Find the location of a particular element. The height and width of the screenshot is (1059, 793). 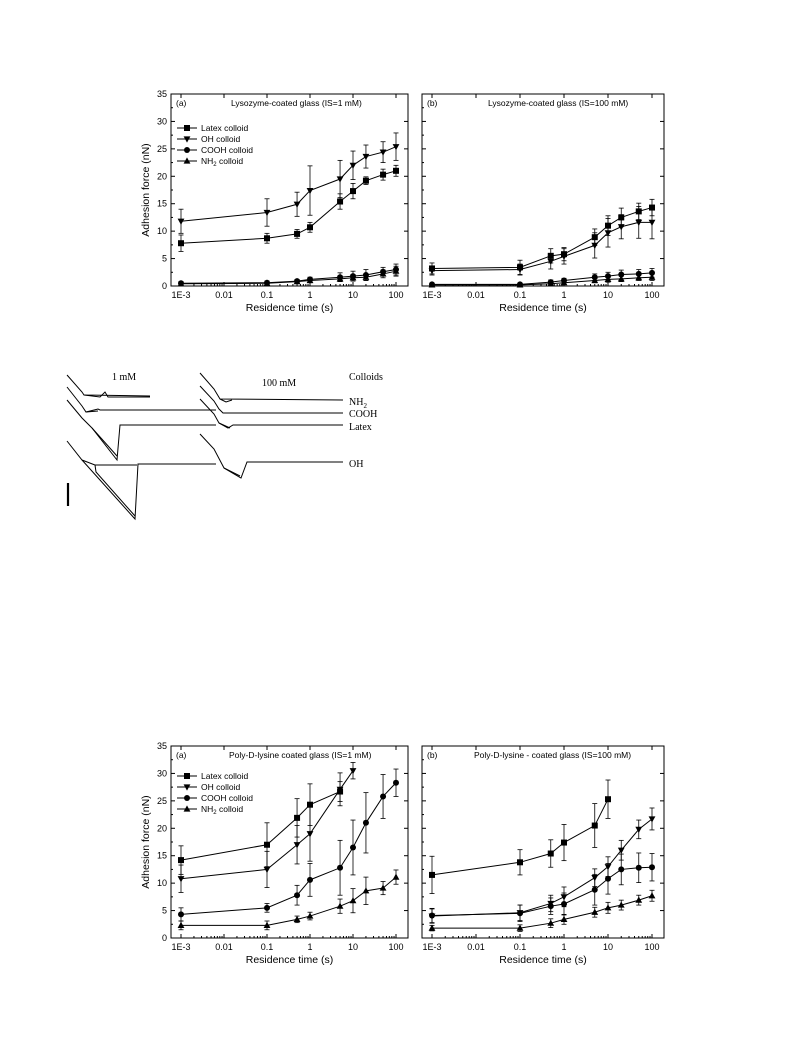

panel-label: (a) is located at coordinates (181, 755).